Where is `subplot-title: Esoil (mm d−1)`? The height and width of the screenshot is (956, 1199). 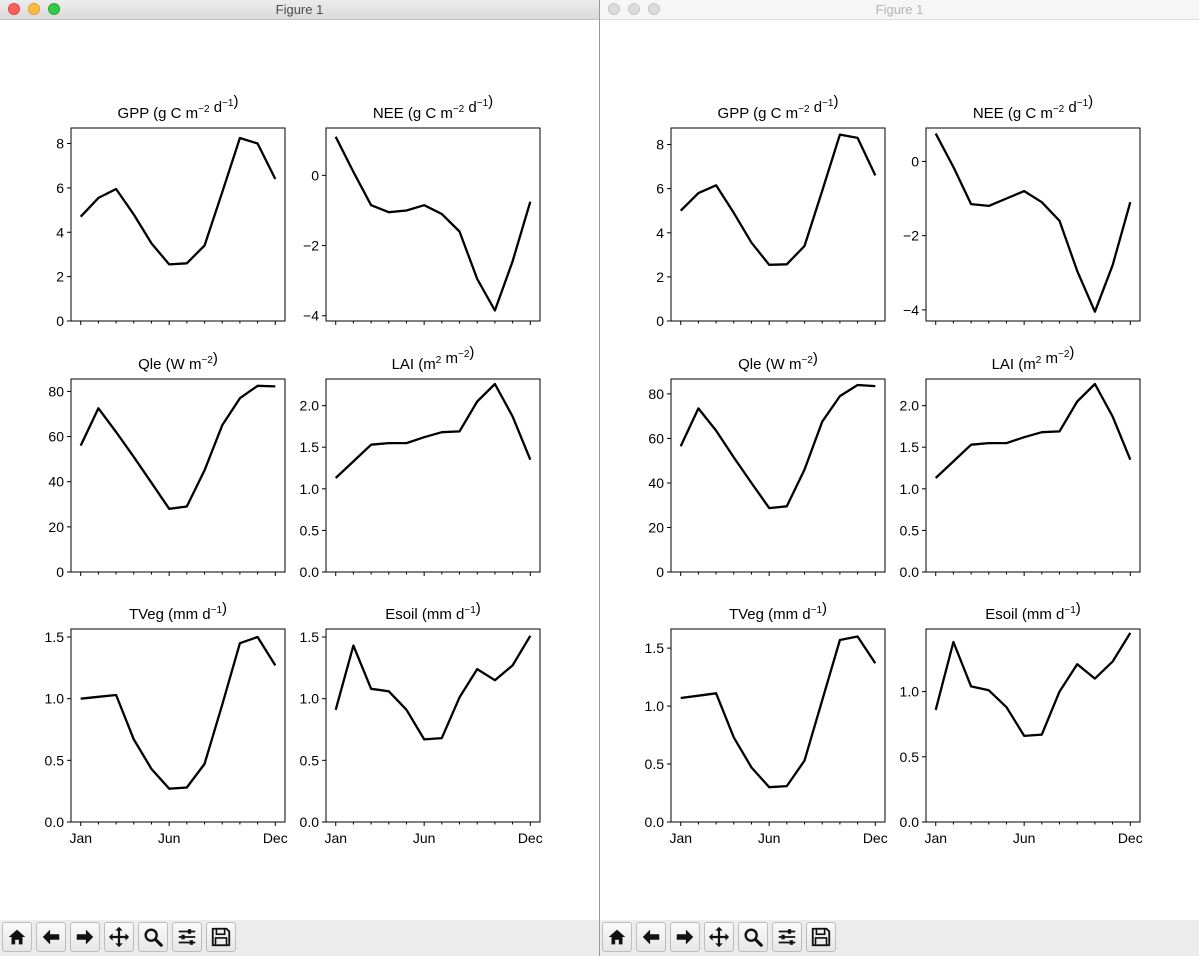
subplot-title: Esoil (mm d−1) is located at coordinates (433, 611).